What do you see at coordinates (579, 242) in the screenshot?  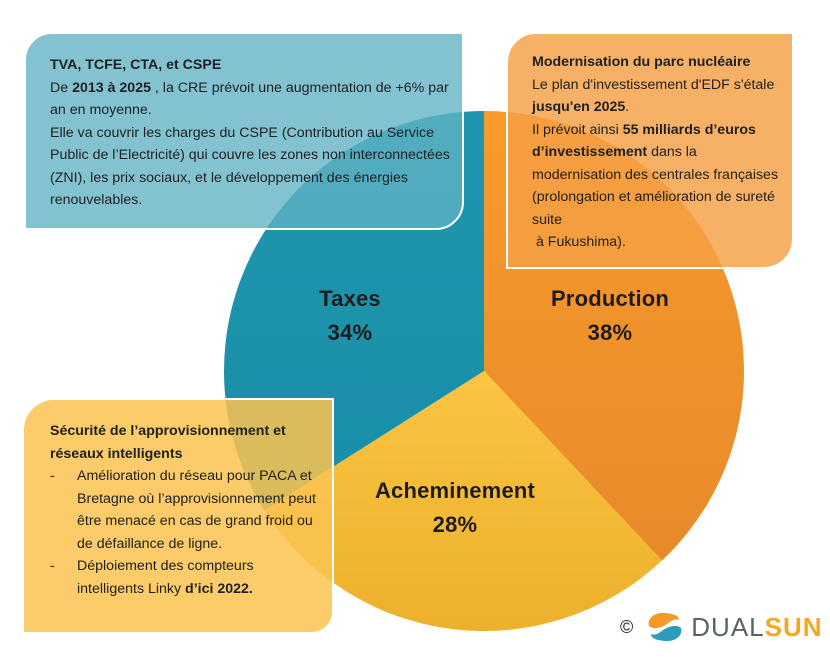 I see `box-text-production-3: à Fukushima).` at bounding box center [579, 242].